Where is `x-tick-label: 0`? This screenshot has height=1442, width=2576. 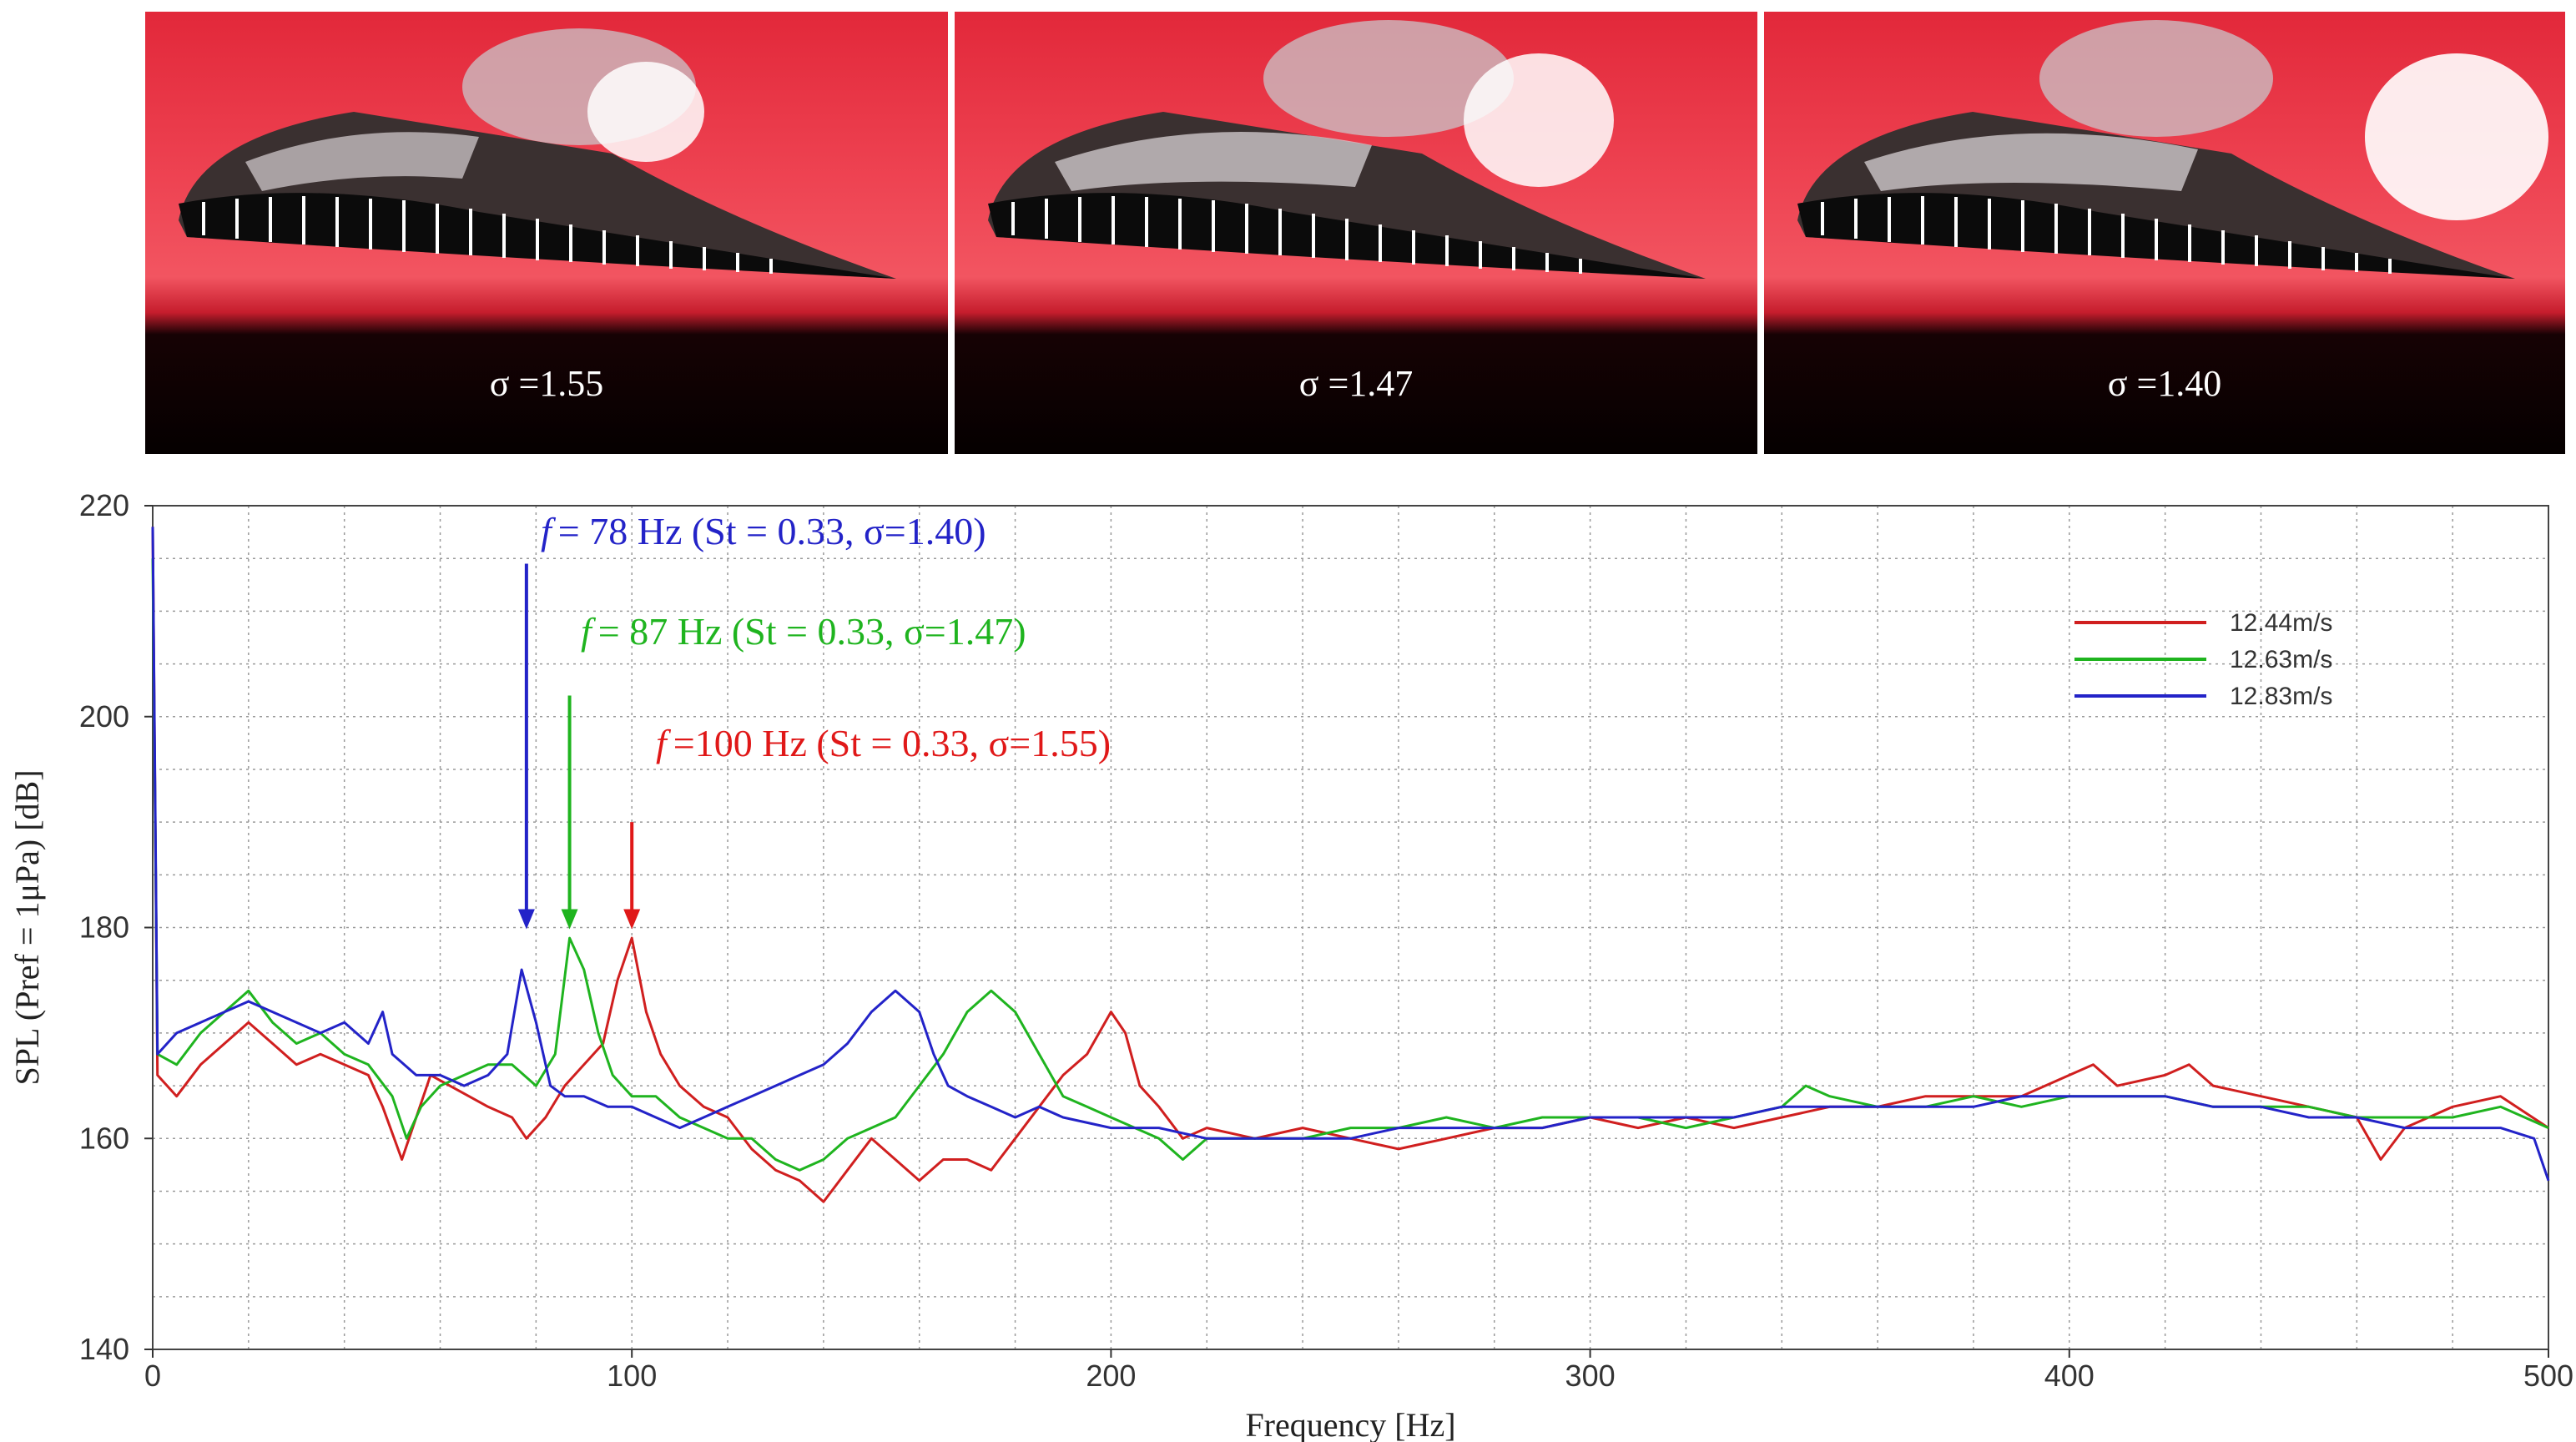 x-tick-label: 0 is located at coordinates (152, 1376).